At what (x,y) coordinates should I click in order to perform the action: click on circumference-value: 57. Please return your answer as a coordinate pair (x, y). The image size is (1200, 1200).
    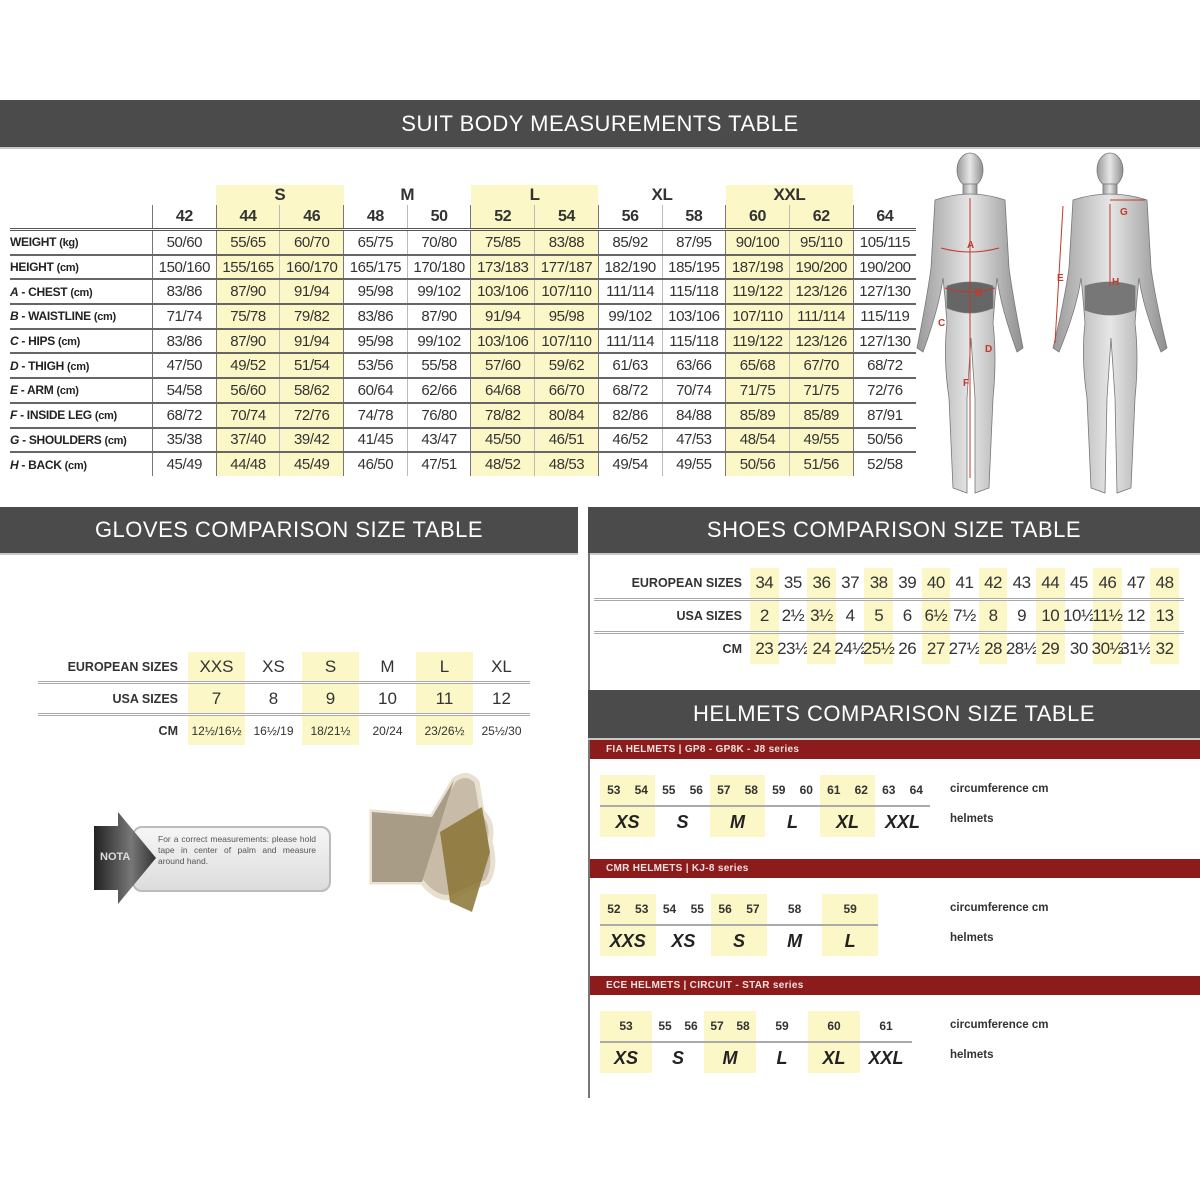
    Looking at the image, I should click on (753, 909).